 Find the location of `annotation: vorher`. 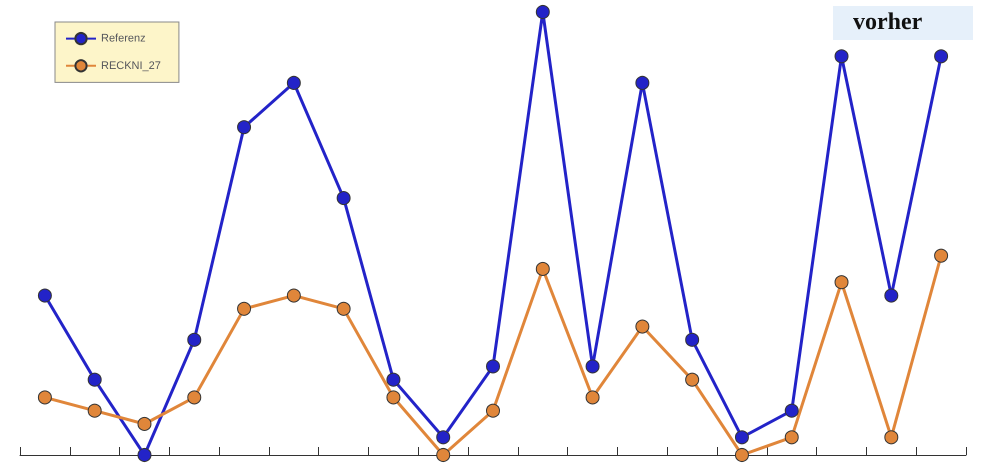

annotation: vorher is located at coordinates (888, 22).